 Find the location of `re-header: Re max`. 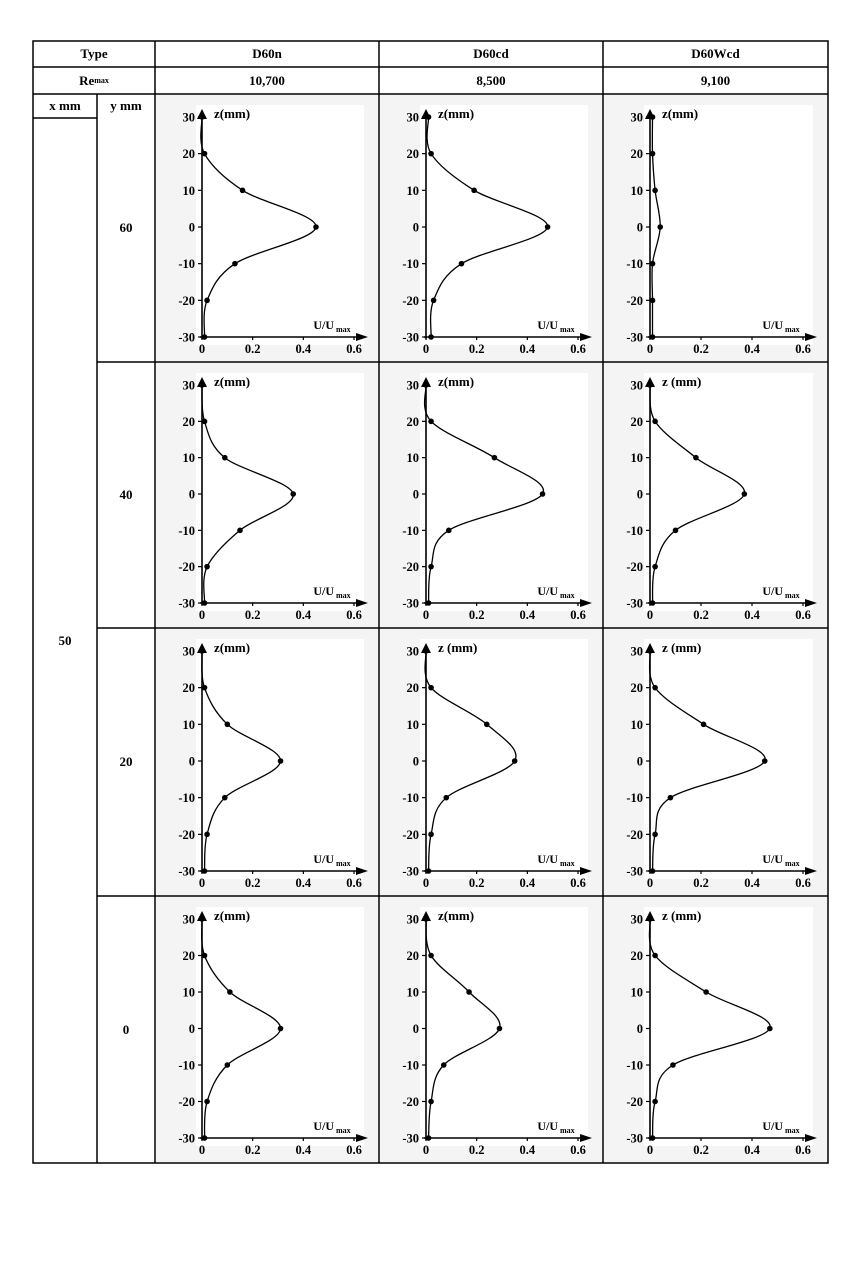

re-header: Re max is located at coordinates (94, 80).